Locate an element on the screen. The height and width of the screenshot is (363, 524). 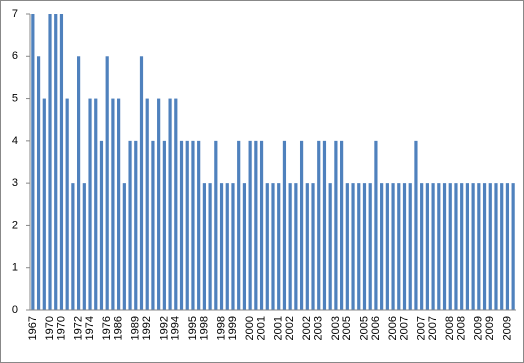
x-tick-label: 1989 is located at coordinates (136, 328).